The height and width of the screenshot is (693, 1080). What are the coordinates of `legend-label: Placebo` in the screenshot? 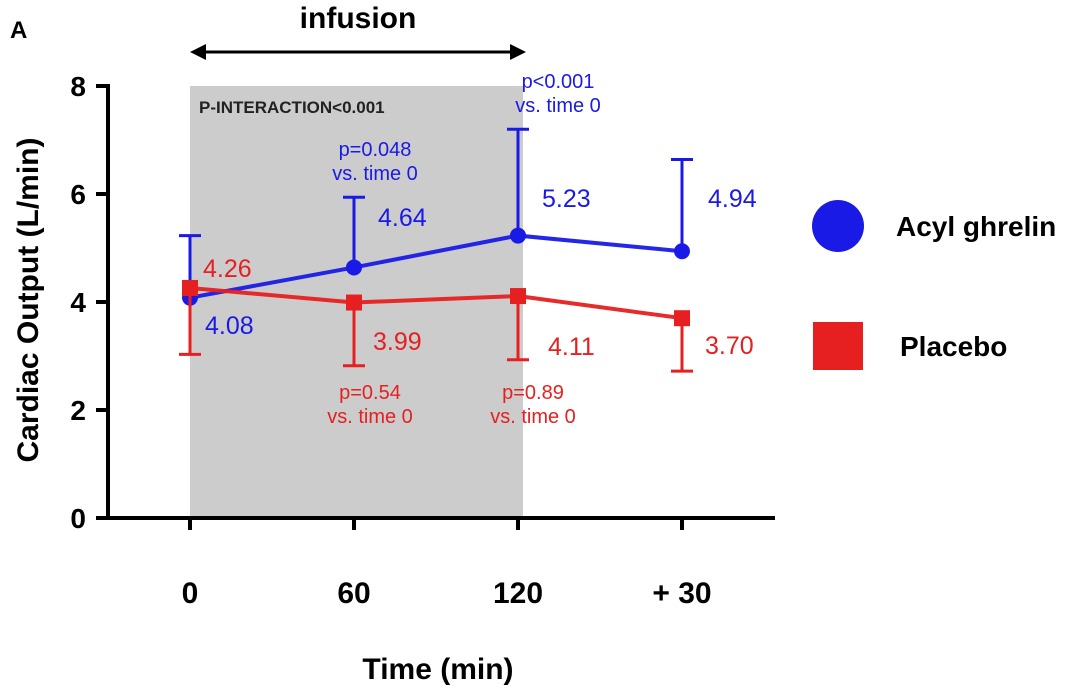 It's located at (953, 346).